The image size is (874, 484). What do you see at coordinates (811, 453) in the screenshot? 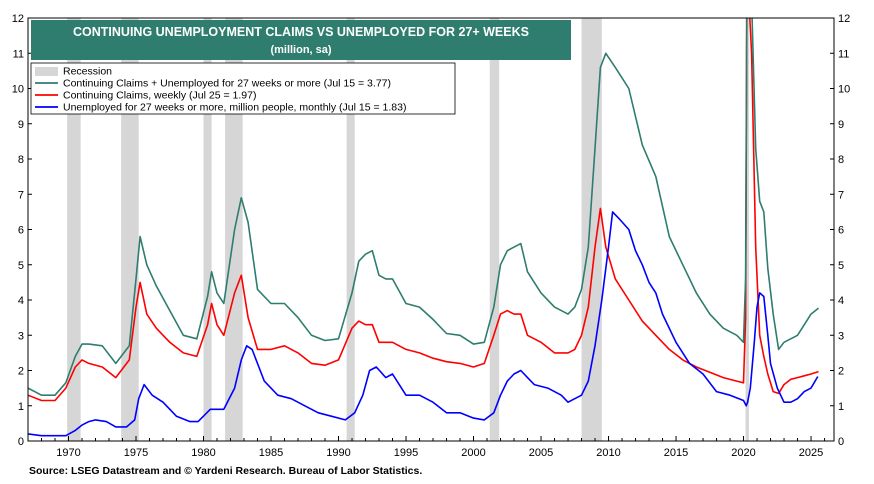
I see `x-tick-label: 2025` at bounding box center [811, 453].